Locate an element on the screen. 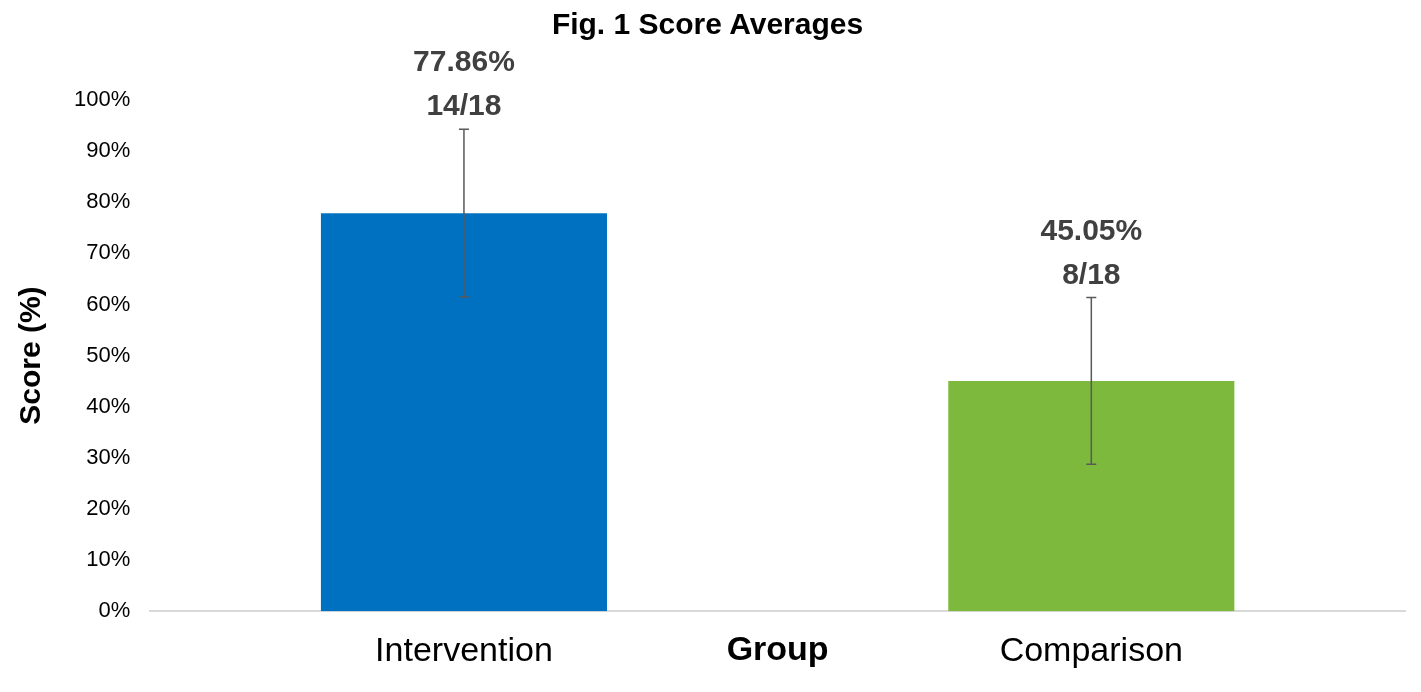  chart-title: Fig. 1 Score Averages is located at coordinates (707, 24).